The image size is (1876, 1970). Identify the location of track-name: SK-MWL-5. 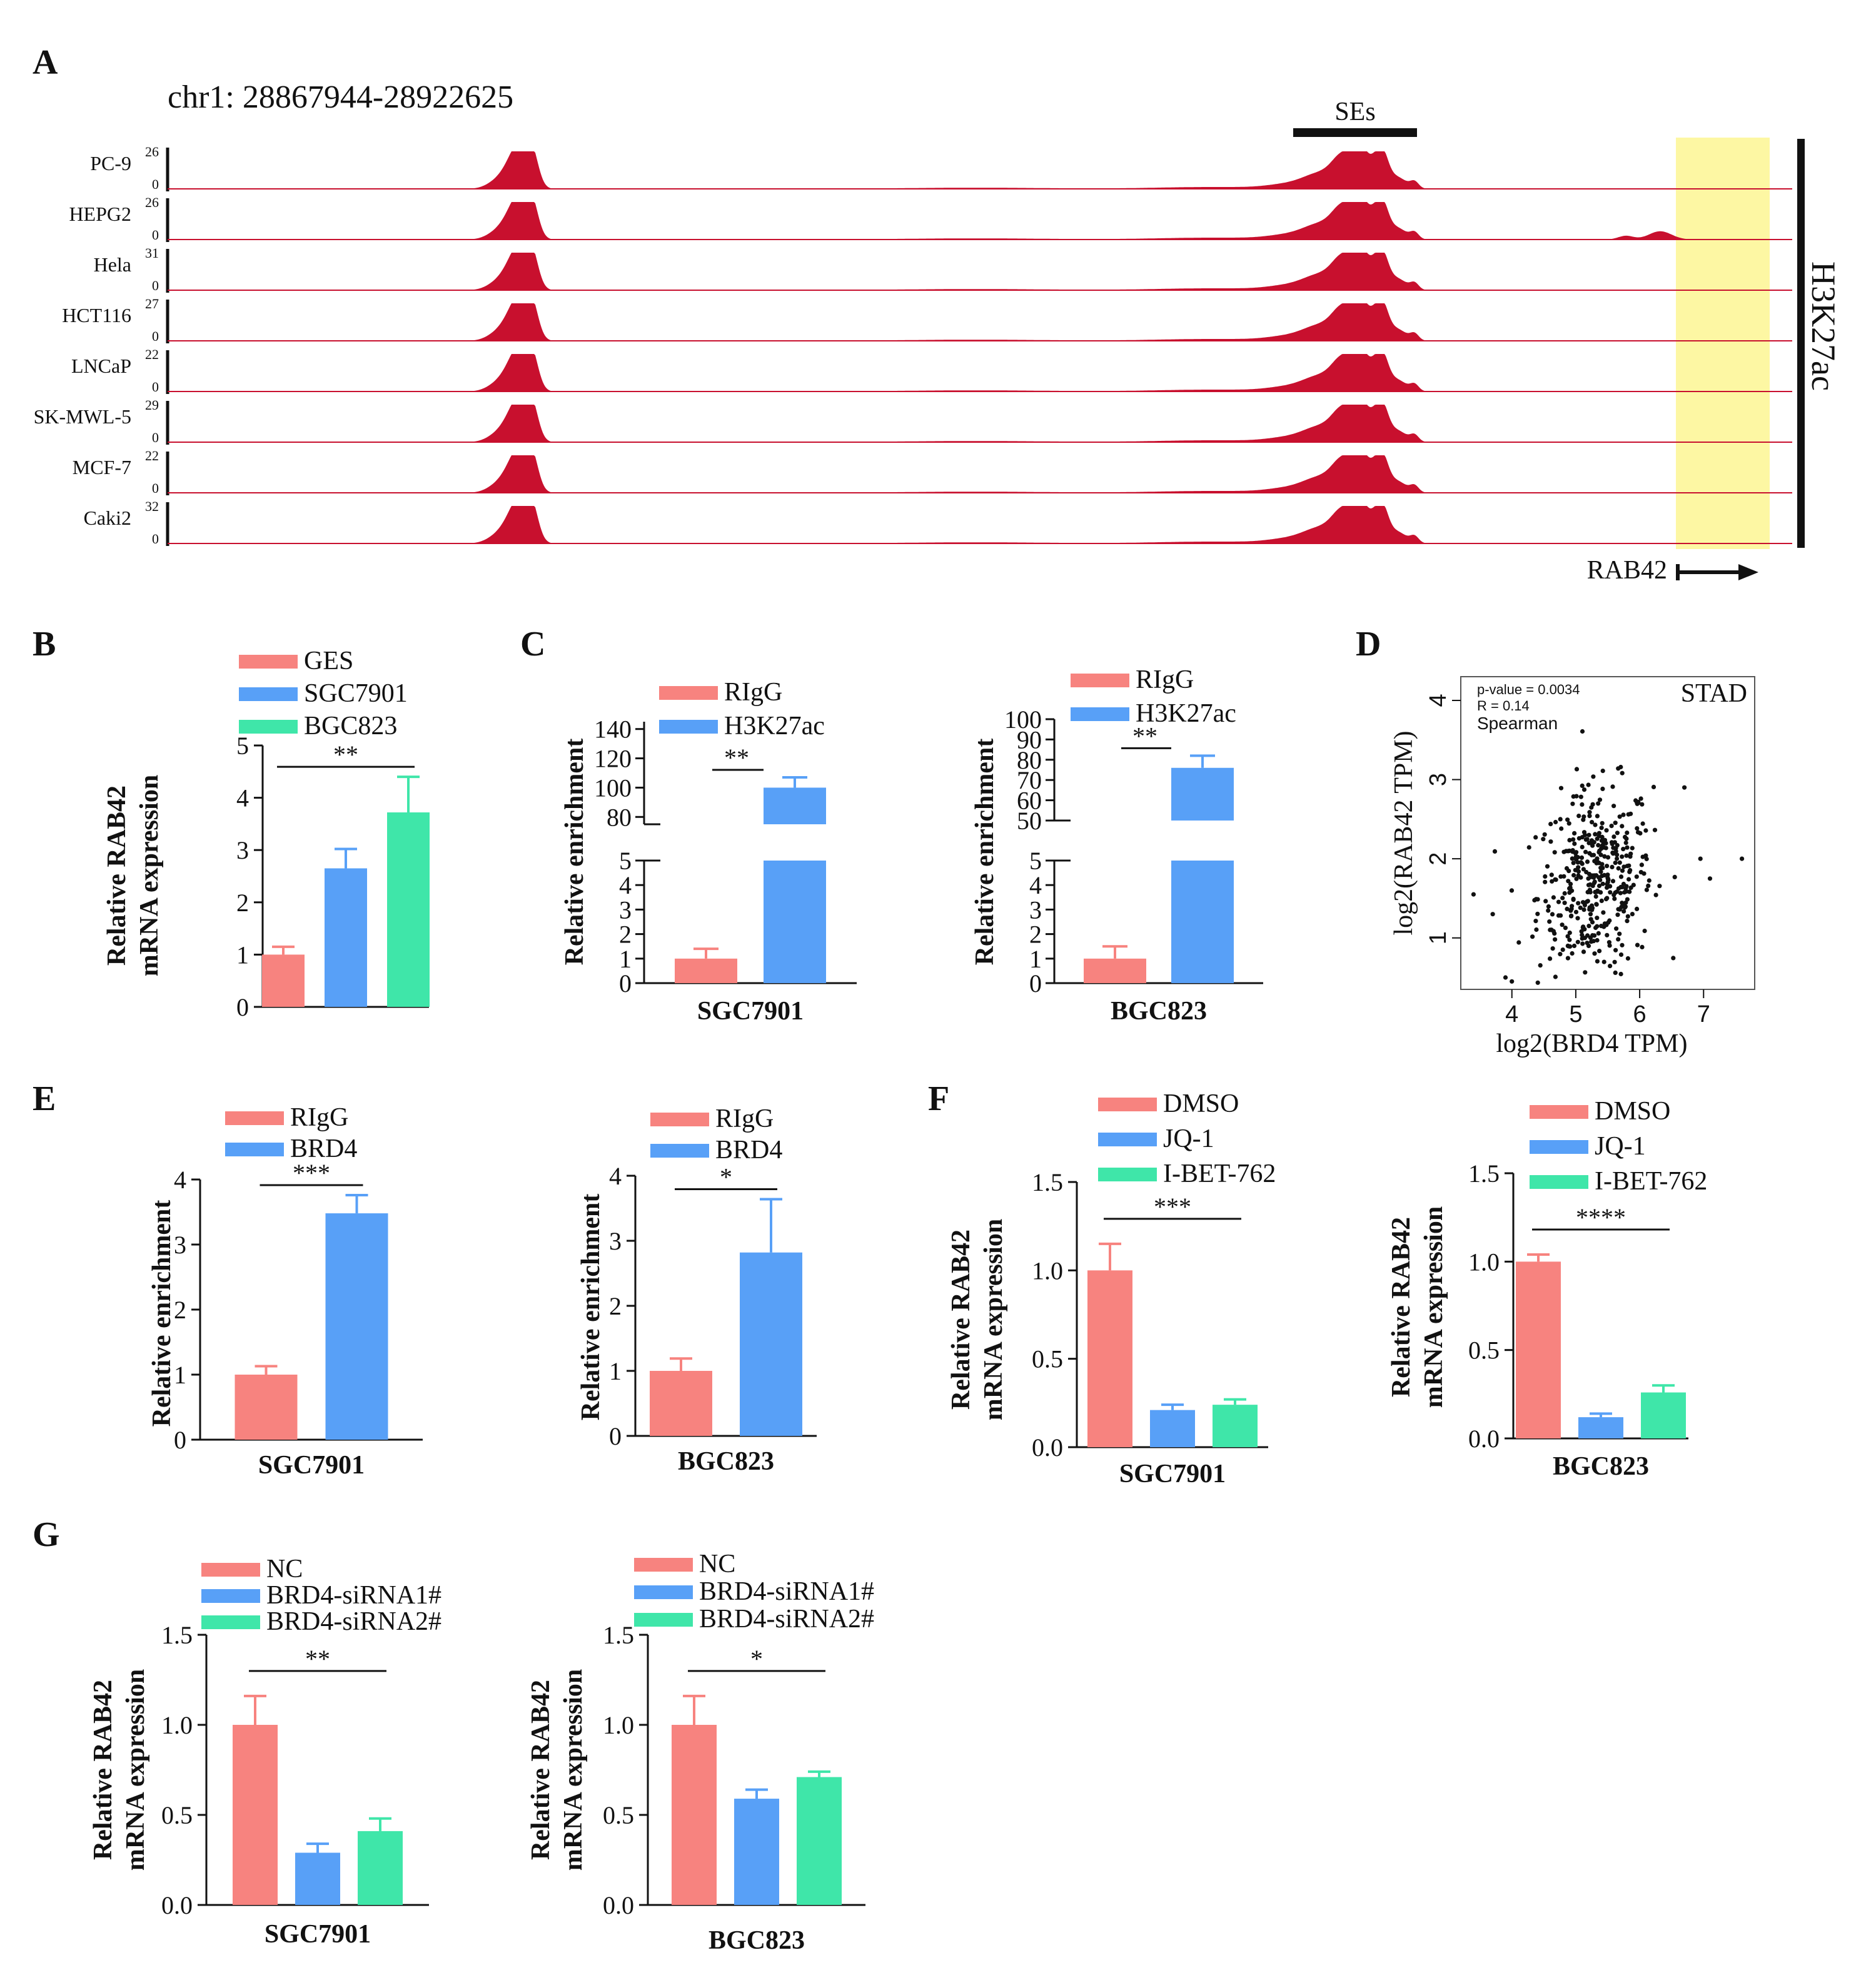
(82, 416).